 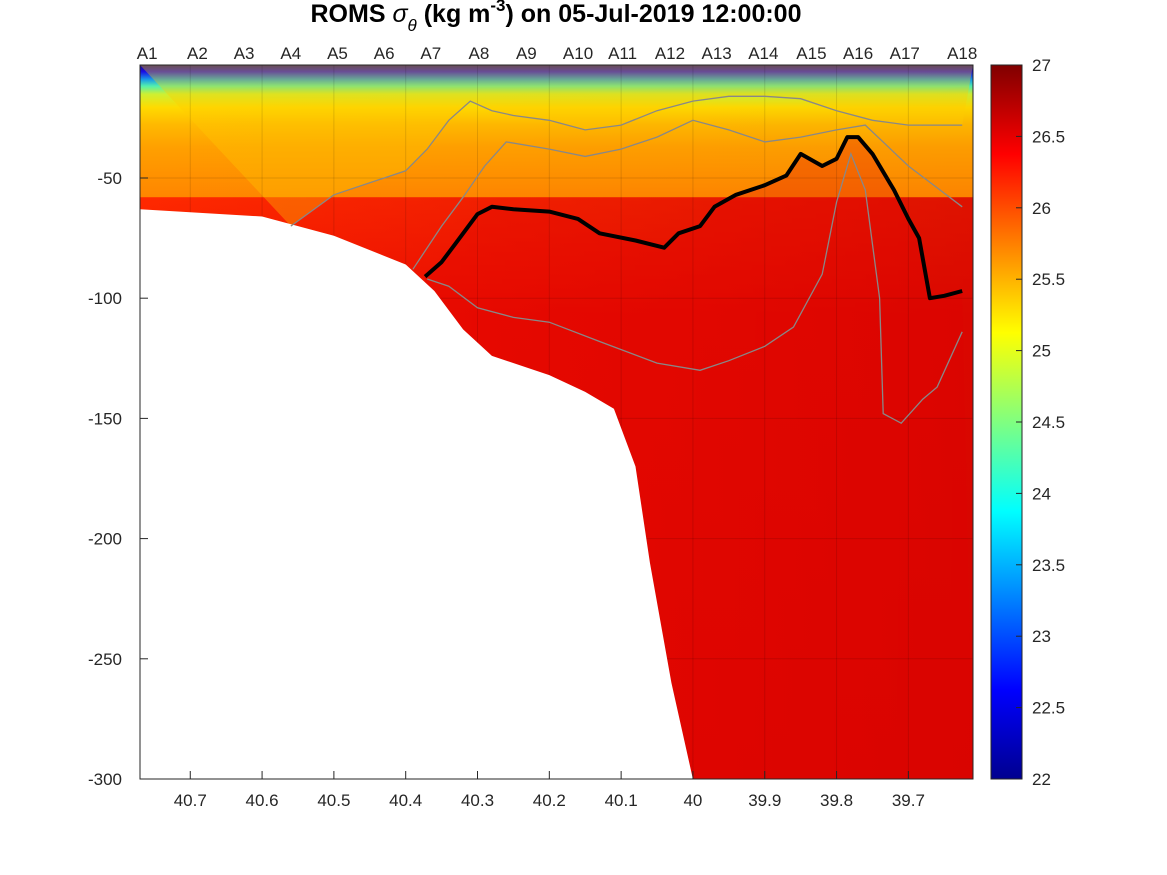 What do you see at coordinates (105, 779) in the screenshot?
I see `y-tick-label: -300` at bounding box center [105, 779].